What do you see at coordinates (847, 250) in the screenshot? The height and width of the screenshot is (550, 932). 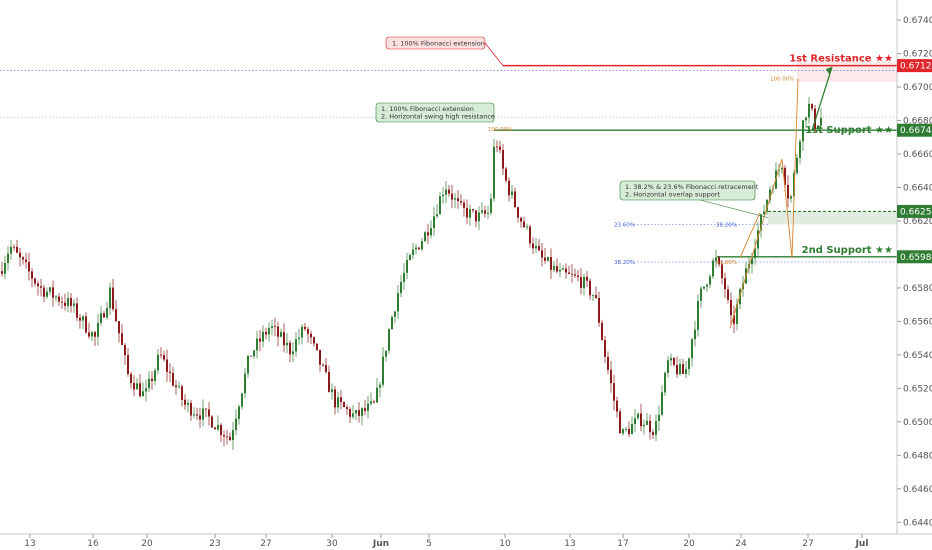 I see `support2-label: 2nd Support ★★` at bounding box center [847, 250].